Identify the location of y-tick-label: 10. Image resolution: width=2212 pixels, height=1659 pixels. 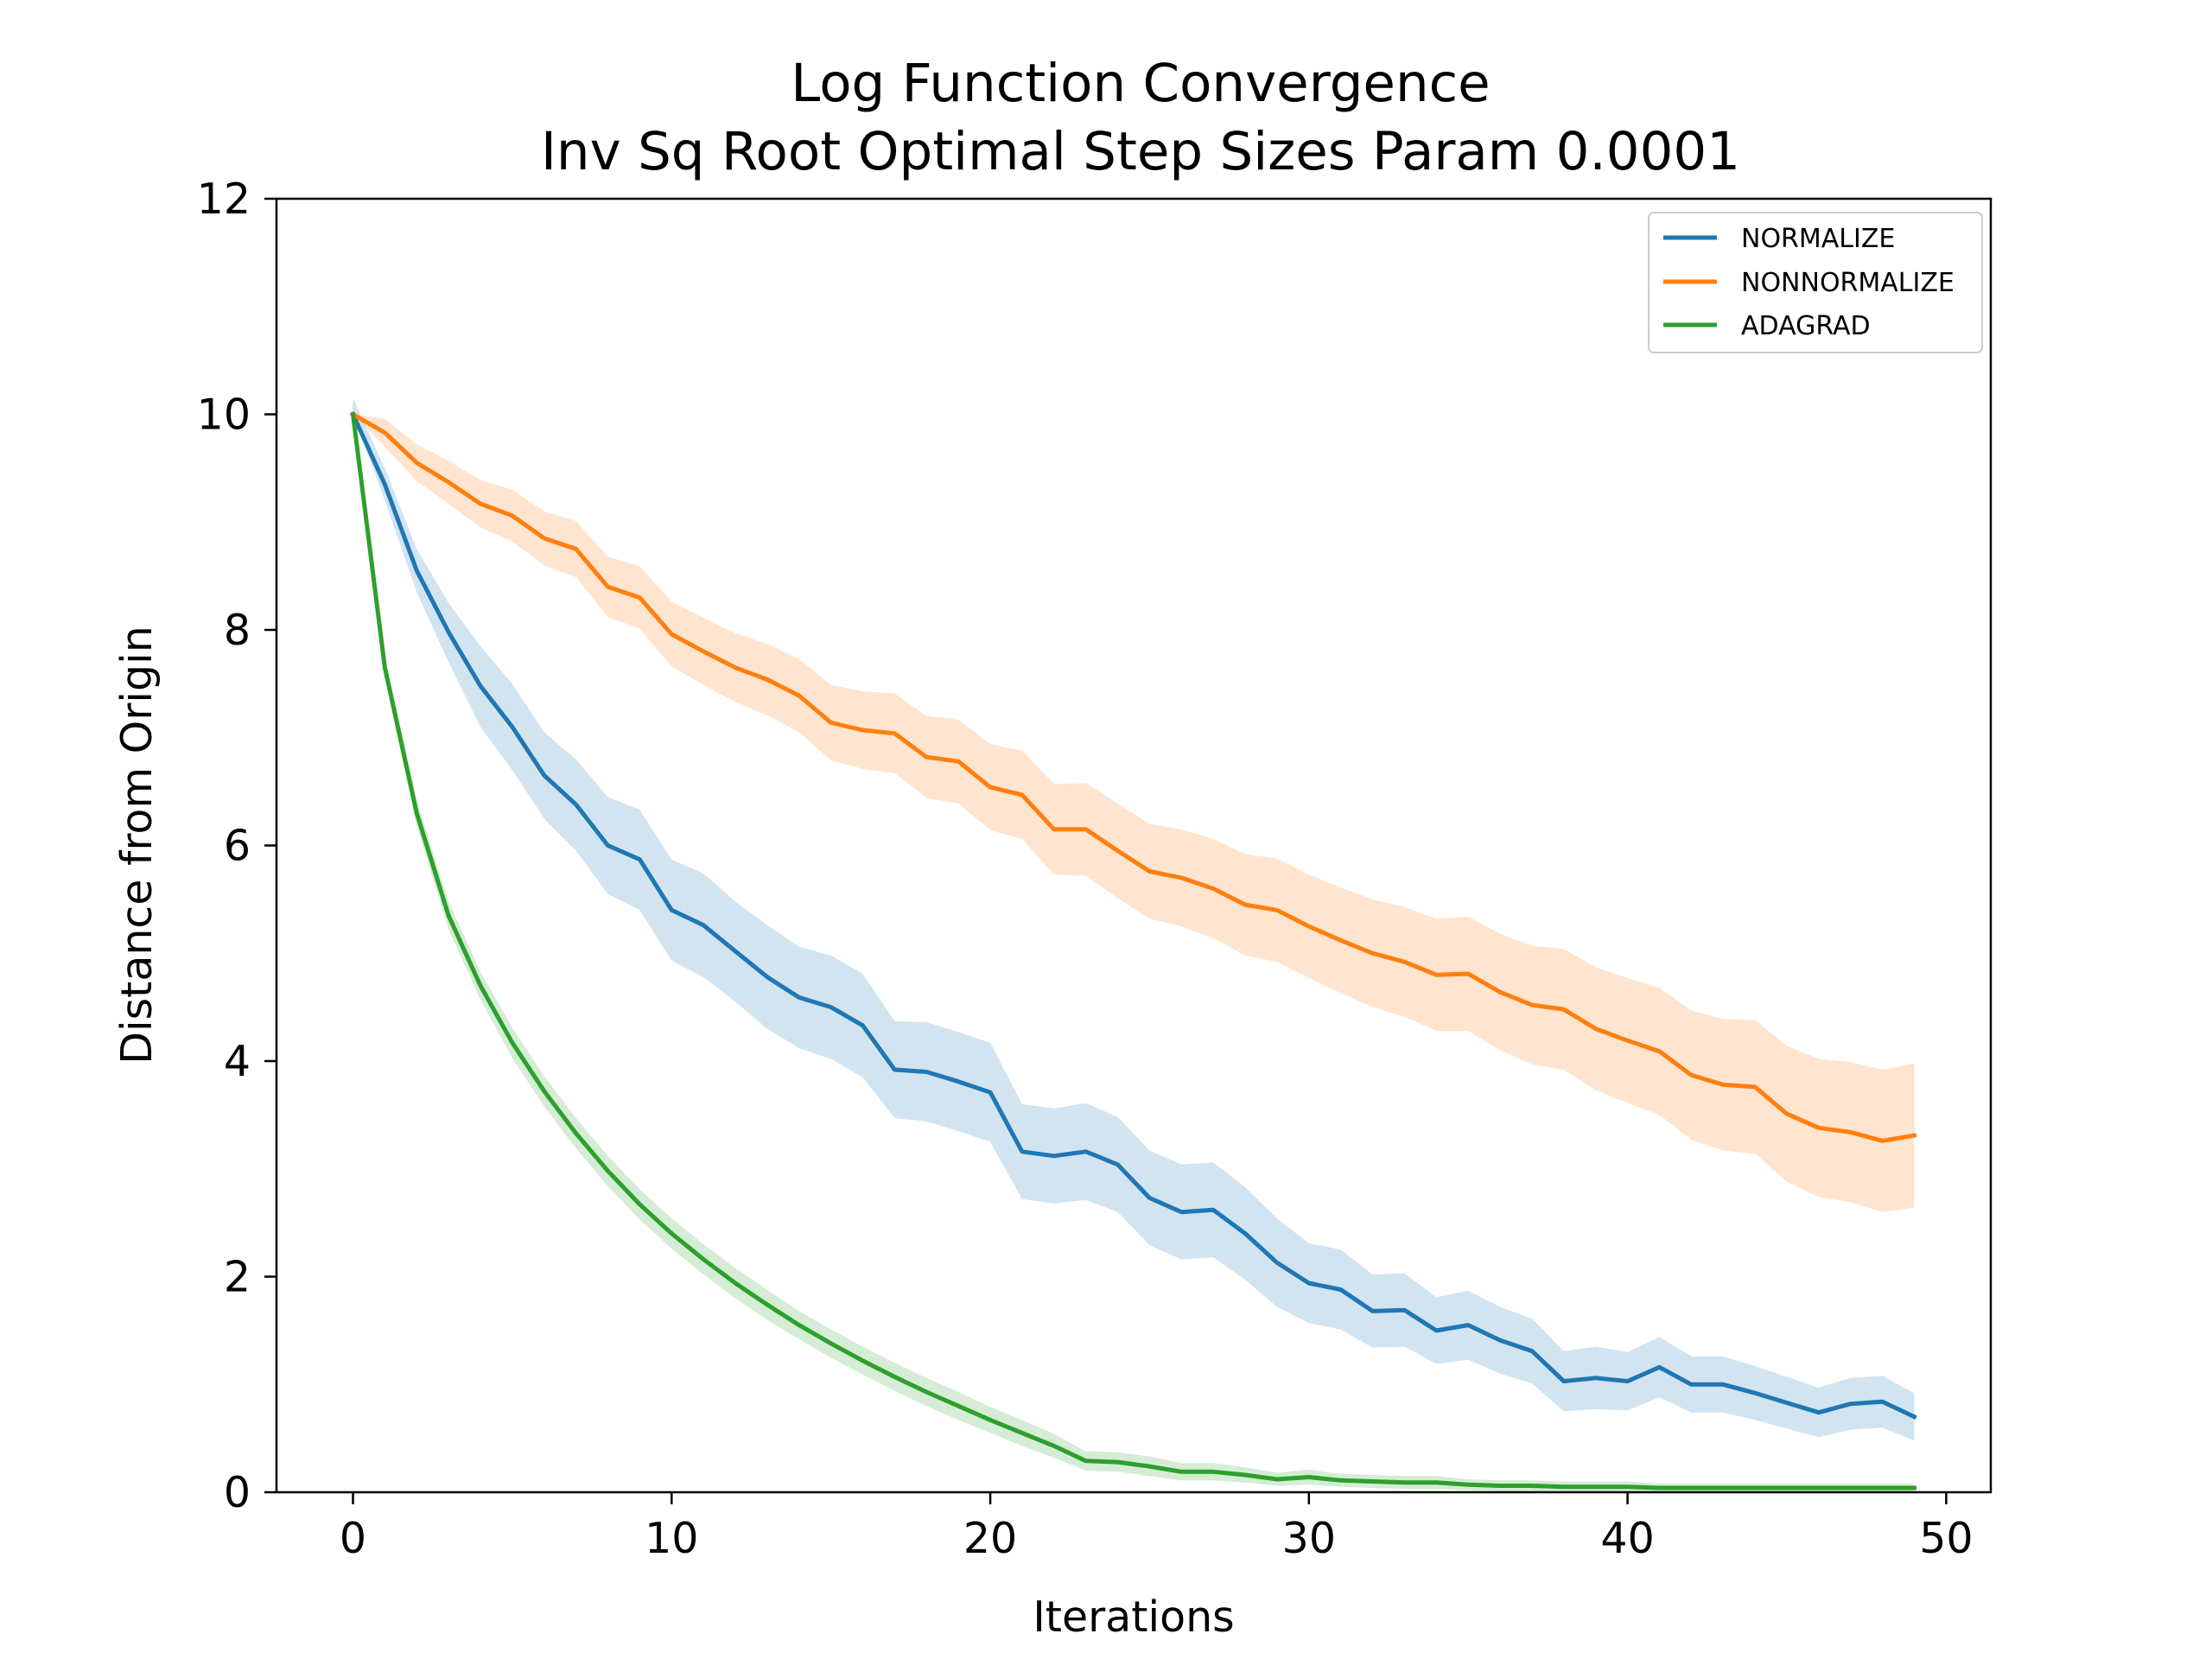
(224, 415).